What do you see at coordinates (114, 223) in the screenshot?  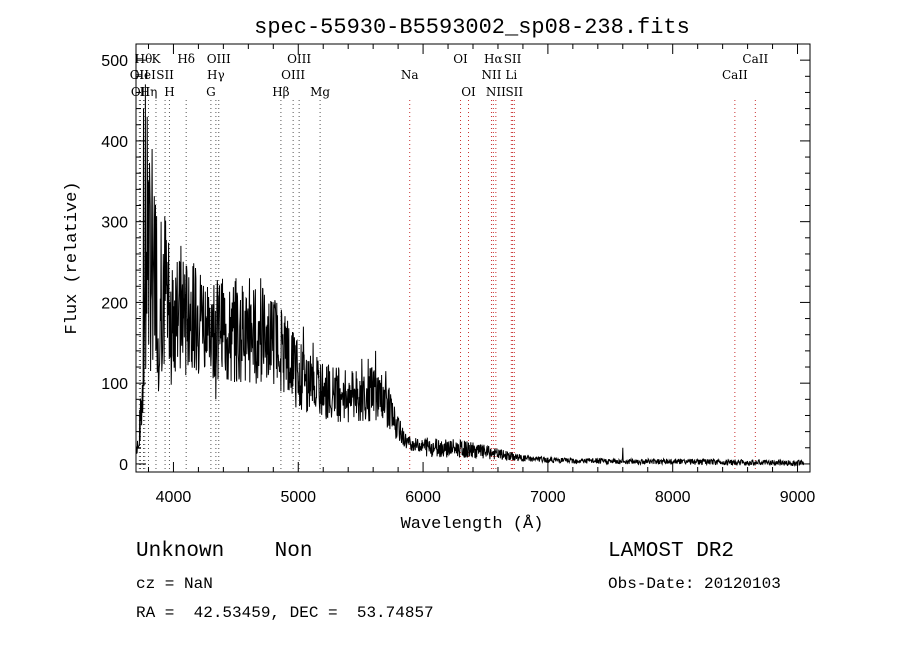 I see `y-tick-label: 300` at bounding box center [114, 223].